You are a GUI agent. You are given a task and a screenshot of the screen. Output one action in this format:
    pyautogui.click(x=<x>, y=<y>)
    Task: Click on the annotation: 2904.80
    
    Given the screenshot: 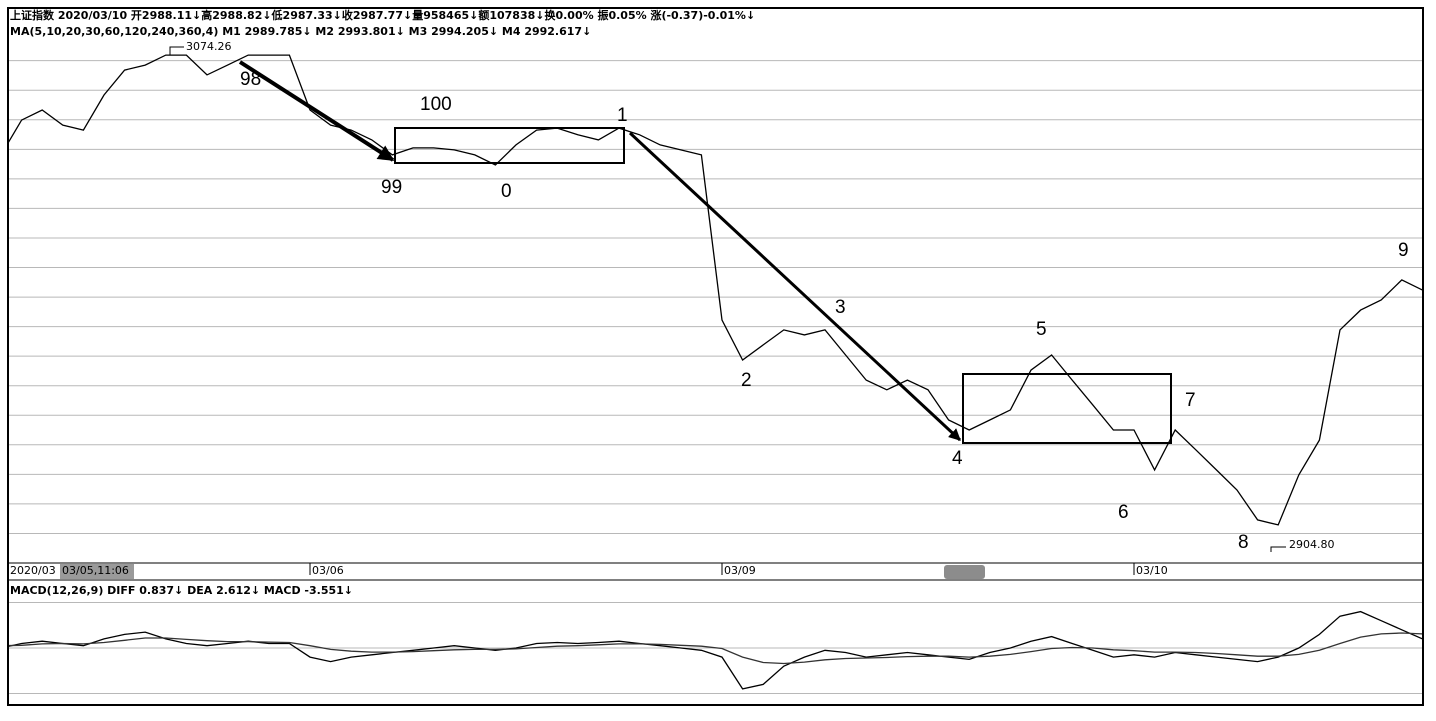 What is the action you would take?
    pyautogui.click(x=1312, y=544)
    